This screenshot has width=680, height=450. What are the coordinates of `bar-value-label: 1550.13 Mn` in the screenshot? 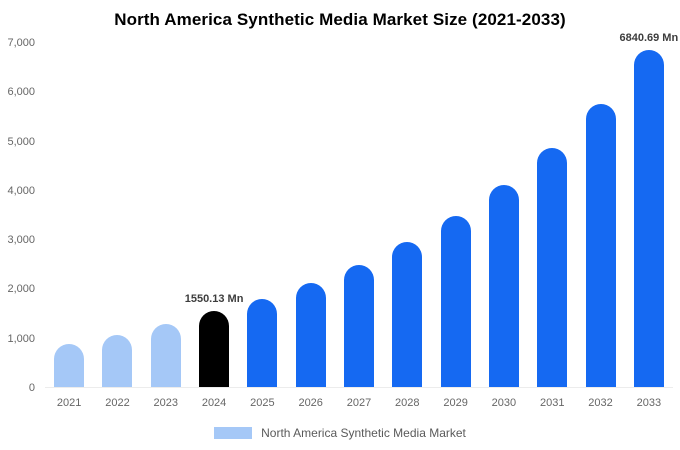 It's located at (214, 298).